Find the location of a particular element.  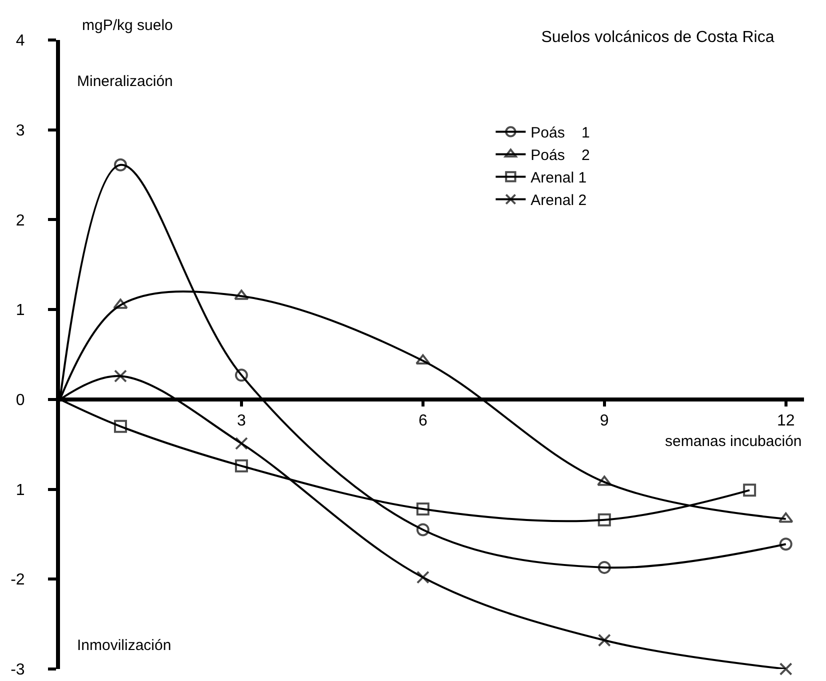

legend-label: Arenal 2 is located at coordinates (558, 201).